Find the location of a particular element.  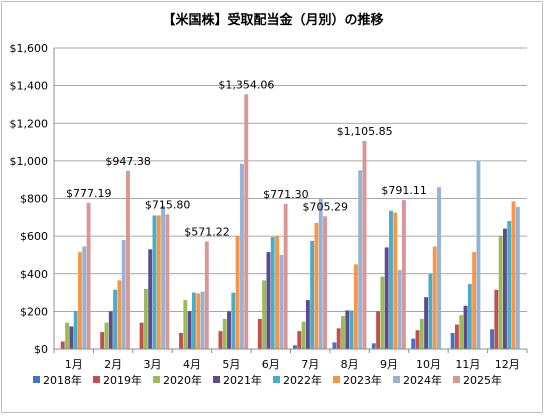

bar-2025年-9月 is located at coordinates (403, 274).